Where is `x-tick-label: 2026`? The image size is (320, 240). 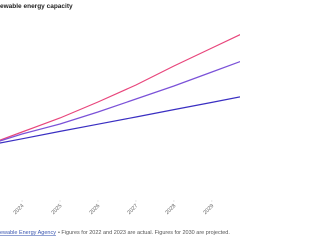 x-tick-label: 2026 is located at coordinates (94, 209).